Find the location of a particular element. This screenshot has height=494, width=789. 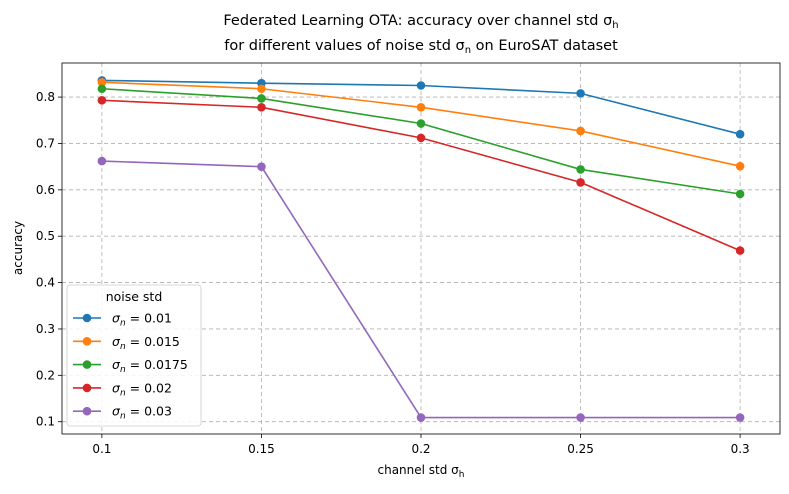

legend-entry-1: σn = 0.015 is located at coordinates (126, 343).